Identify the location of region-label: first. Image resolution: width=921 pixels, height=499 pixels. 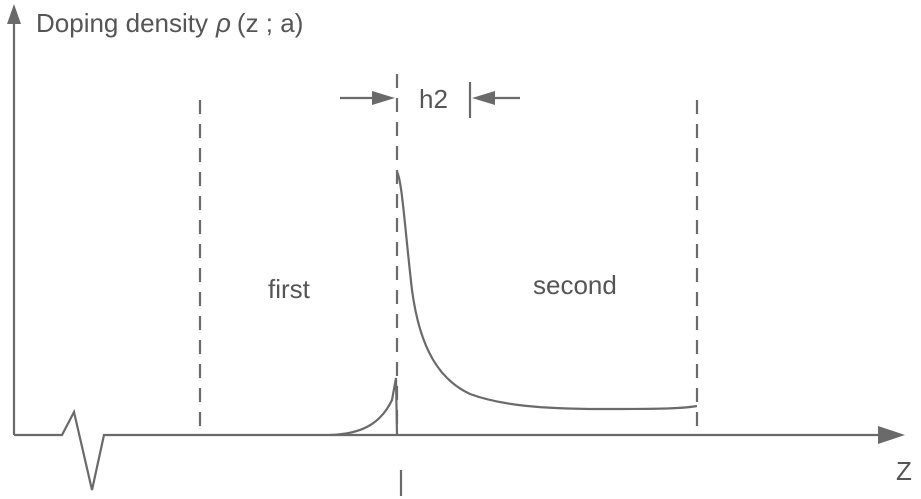
(289, 289).